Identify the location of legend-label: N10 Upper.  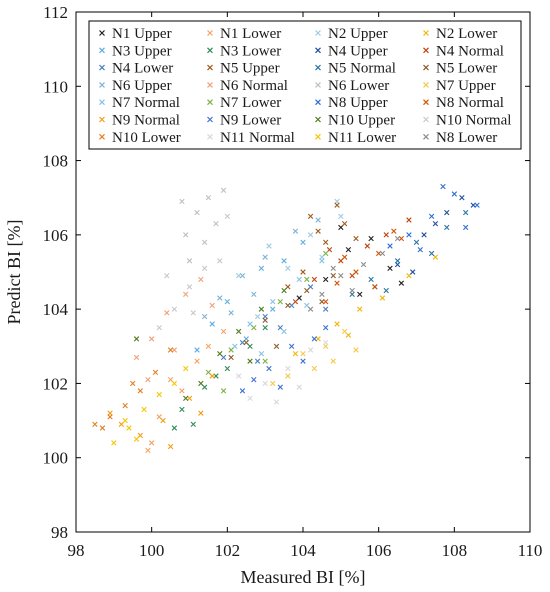
(361, 121).